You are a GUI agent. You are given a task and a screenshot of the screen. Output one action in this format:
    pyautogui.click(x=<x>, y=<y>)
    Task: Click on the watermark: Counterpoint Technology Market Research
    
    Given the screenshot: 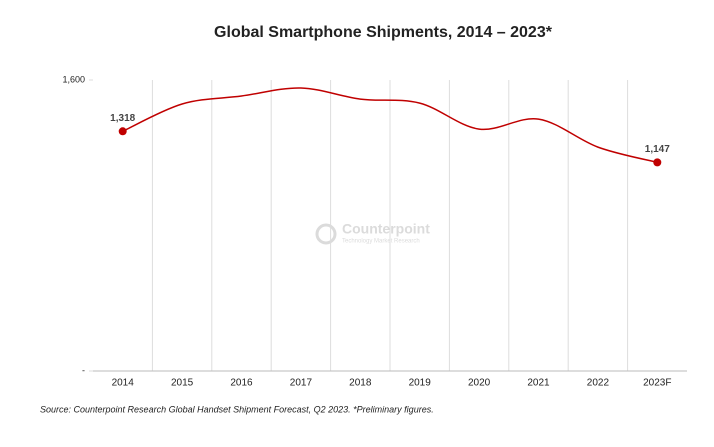 What is the action you would take?
    pyautogui.click(x=372, y=233)
    